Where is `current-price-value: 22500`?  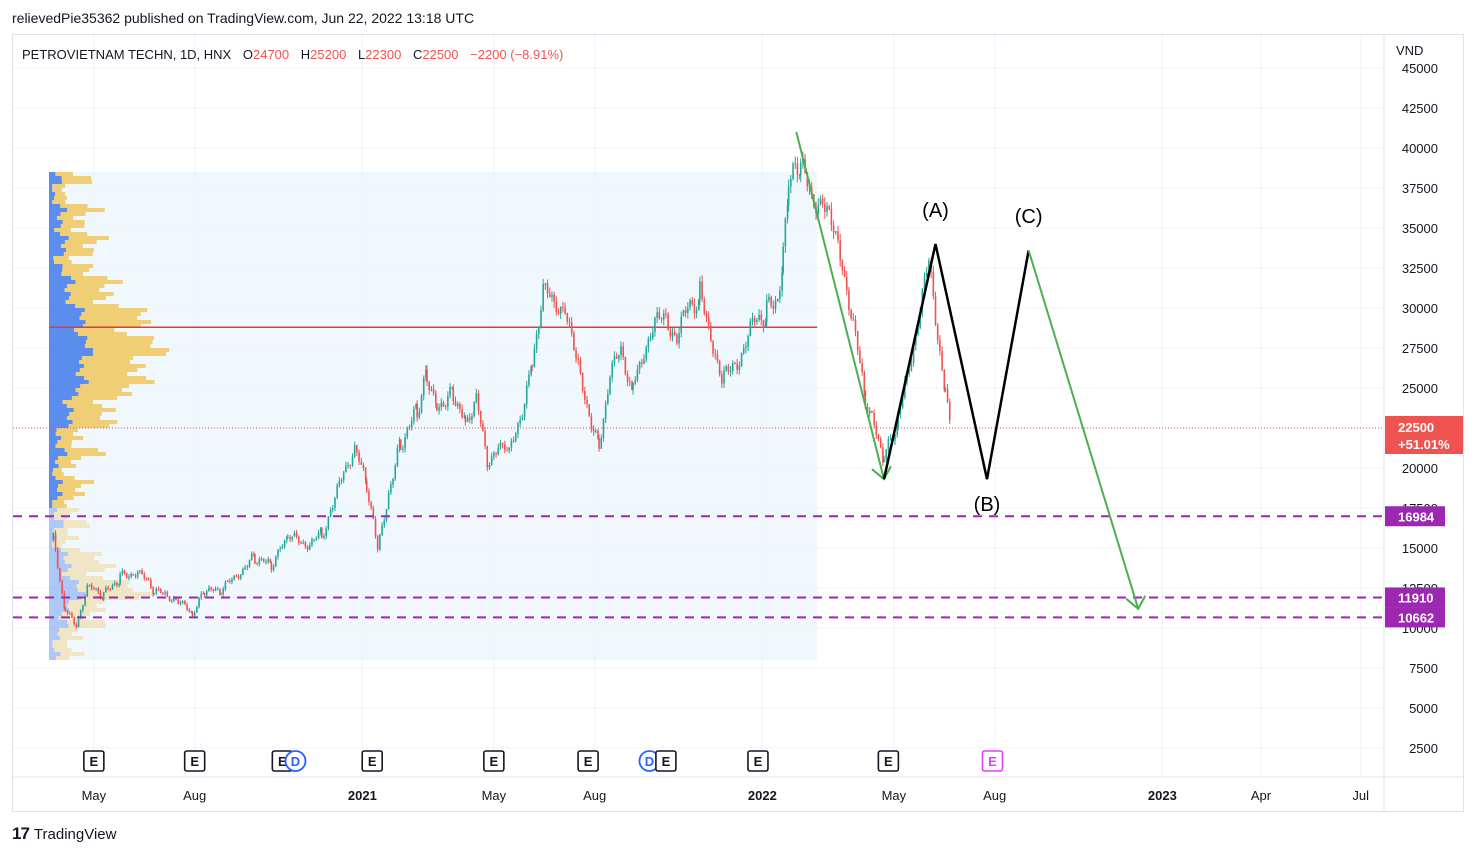
current-price-value: 22500 is located at coordinates (1416, 427).